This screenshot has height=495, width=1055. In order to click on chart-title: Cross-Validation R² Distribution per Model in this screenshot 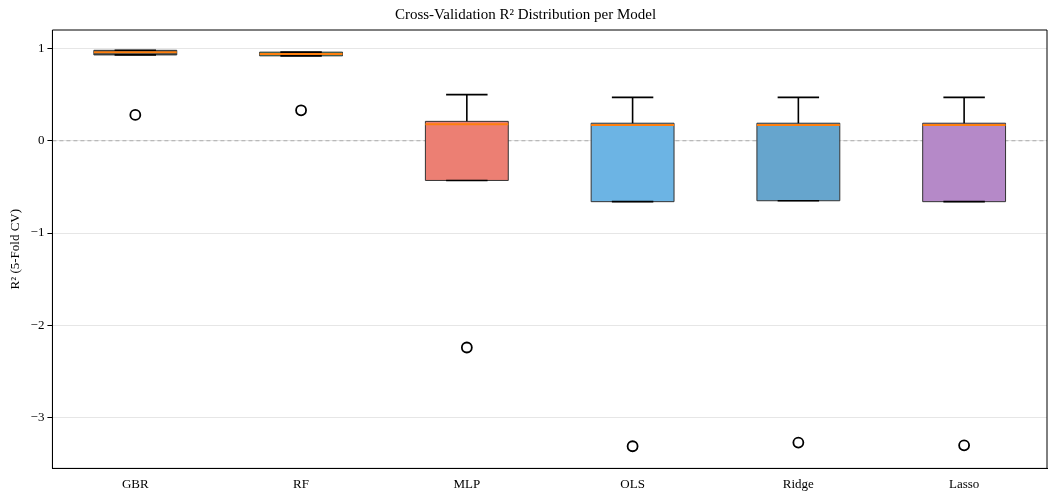, I will do `click(525, 13)`.